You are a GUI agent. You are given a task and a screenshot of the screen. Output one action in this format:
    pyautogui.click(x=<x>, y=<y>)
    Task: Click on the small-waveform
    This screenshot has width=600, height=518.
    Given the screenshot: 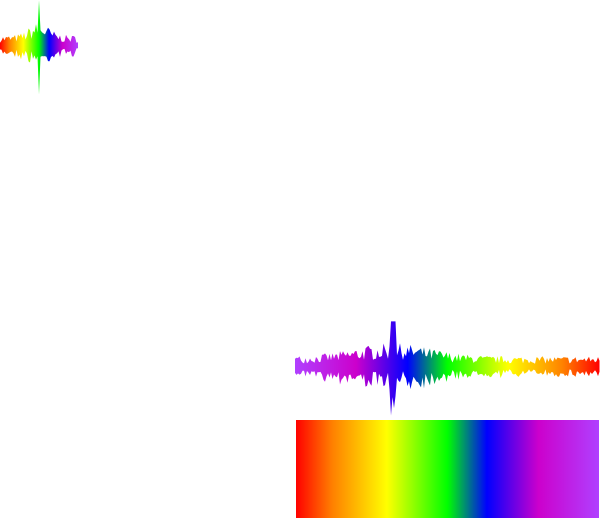 What is the action you would take?
    pyautogui.click(x=39, y=47)
    